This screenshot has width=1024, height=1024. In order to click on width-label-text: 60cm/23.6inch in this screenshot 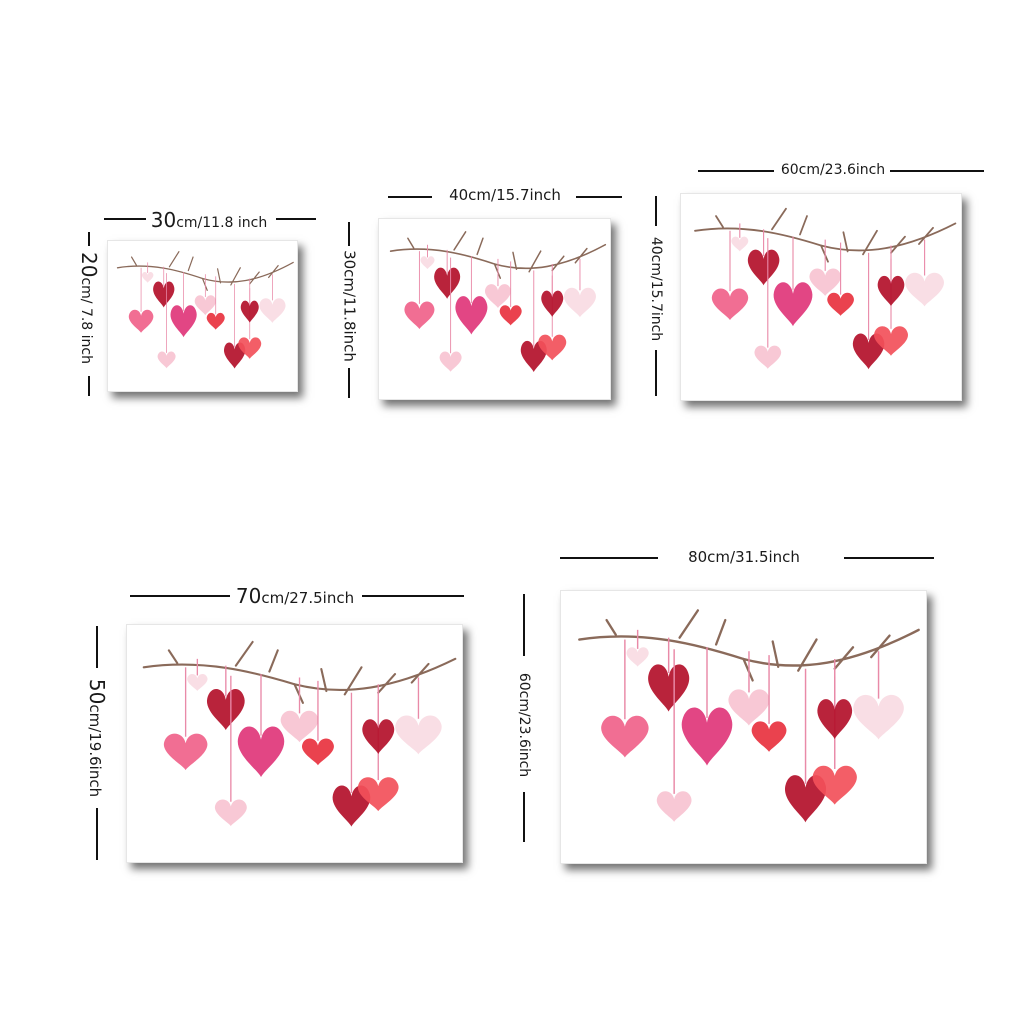, I will do `click(833, 170)`.